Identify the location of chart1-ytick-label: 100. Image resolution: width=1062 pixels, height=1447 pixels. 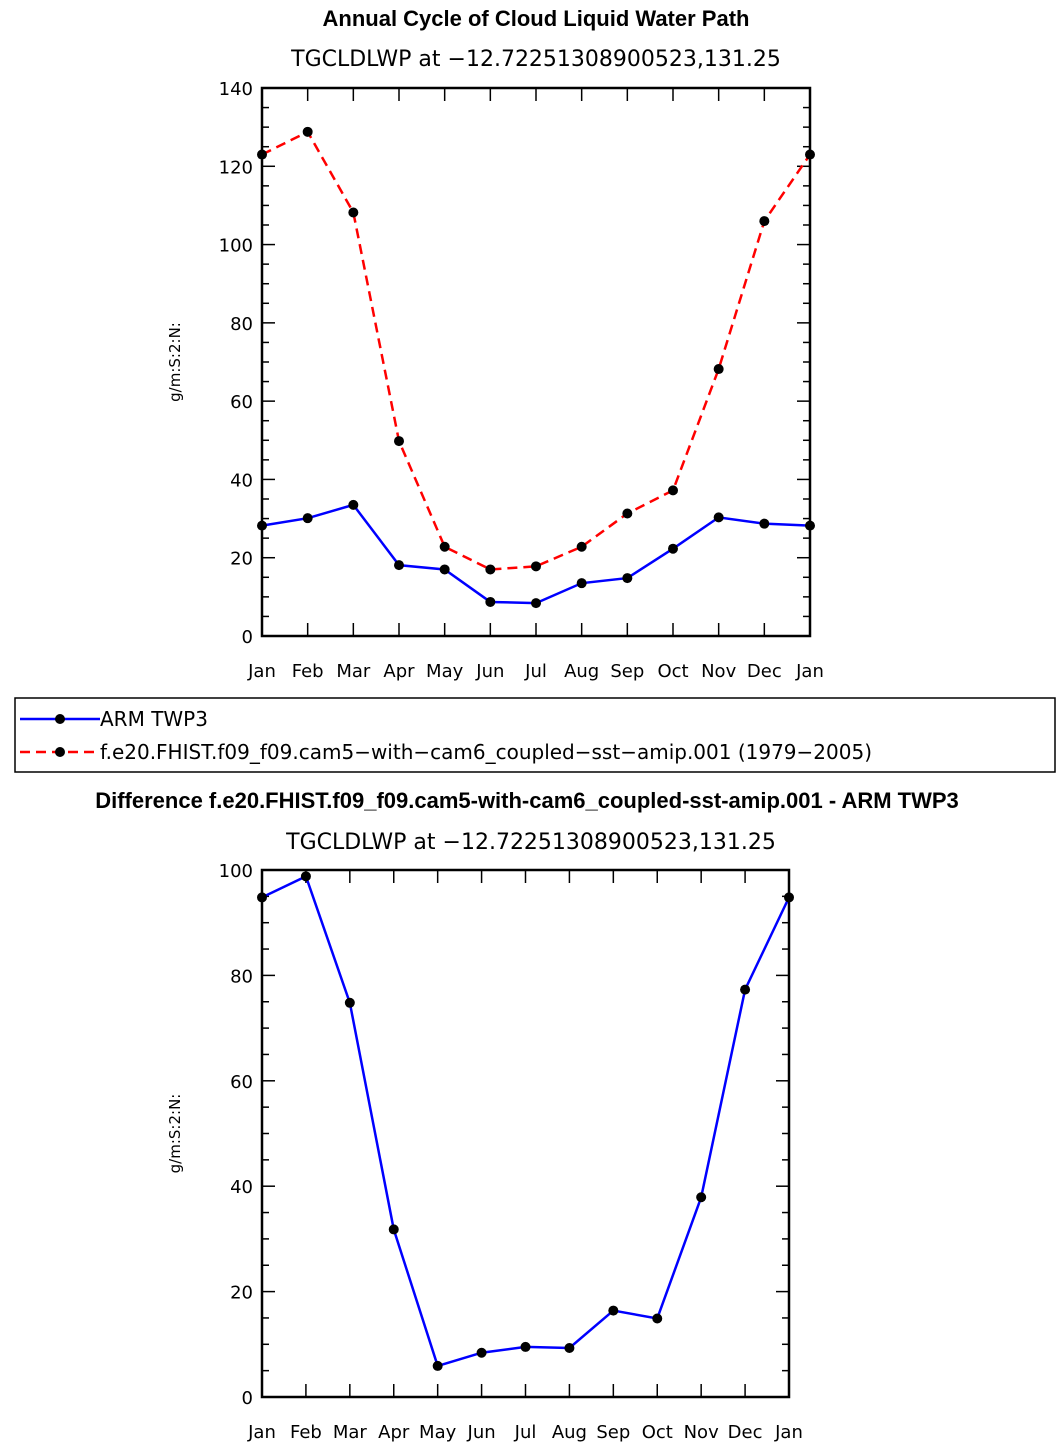
(236, 246).